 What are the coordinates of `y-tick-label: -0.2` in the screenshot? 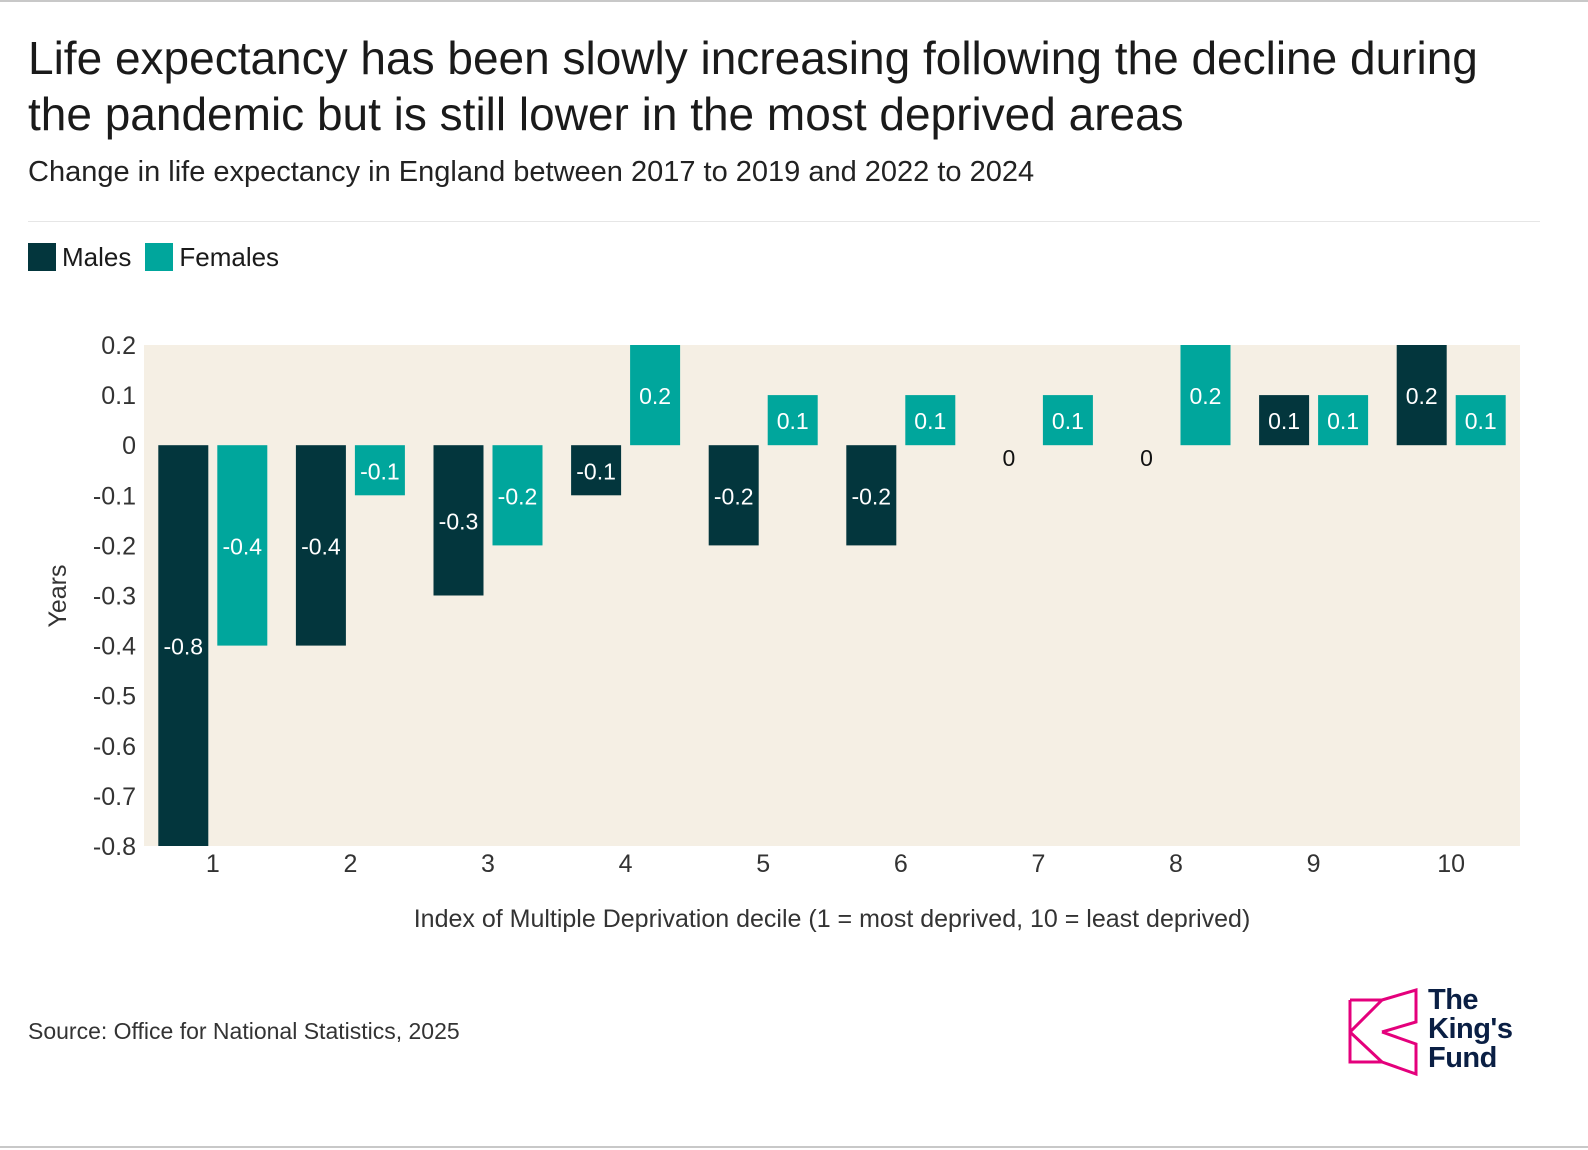 It's located at (114, 546).